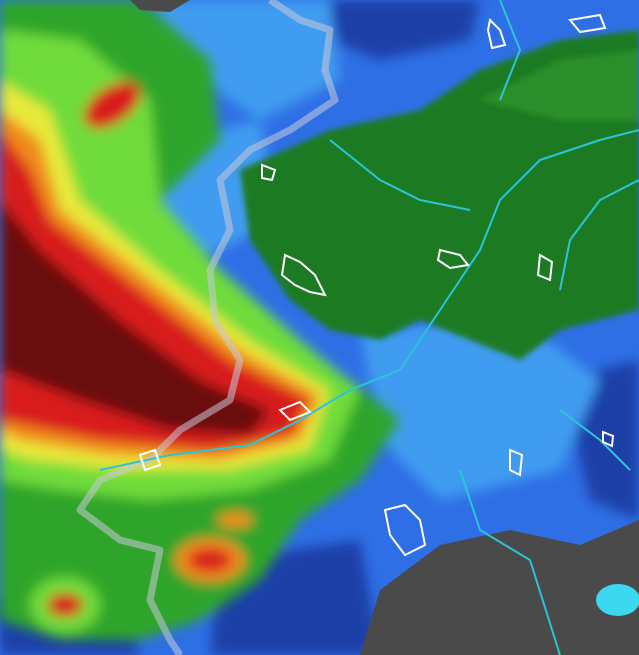 This screenshot has height=655, width=639. I want to click on cyan-patch, so click(617, 600).